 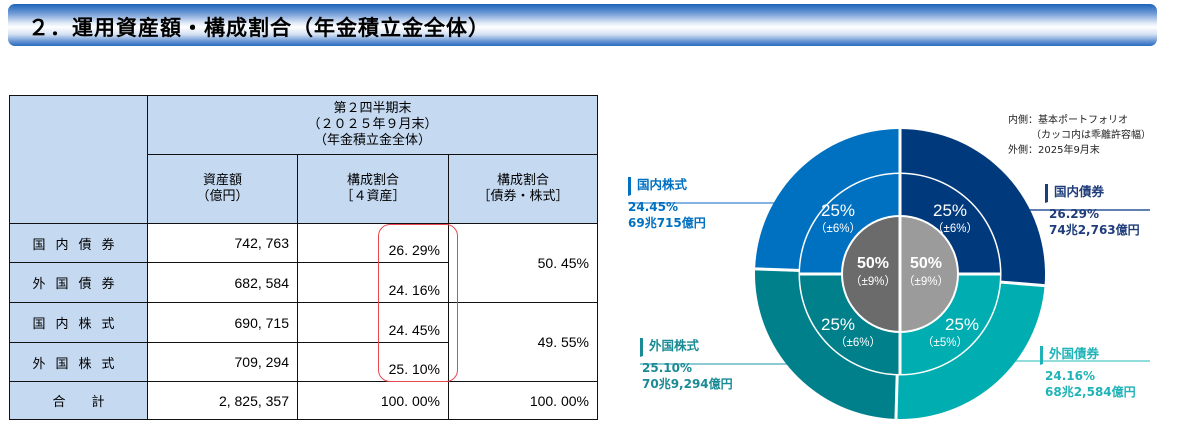 What do you see at coordinates (686, 347) in the screenshot?
I see `callout-name: 外国株式` at bounding box center [686, 347].